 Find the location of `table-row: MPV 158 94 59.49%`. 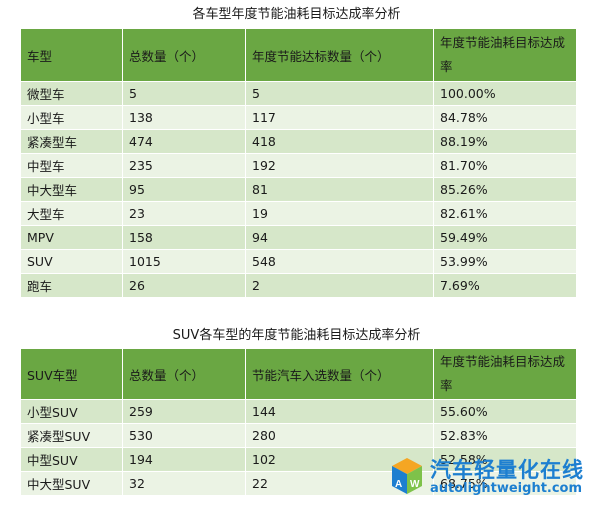

table-row: MPV 158 94 59.49% is located at coordinates (298, 237).